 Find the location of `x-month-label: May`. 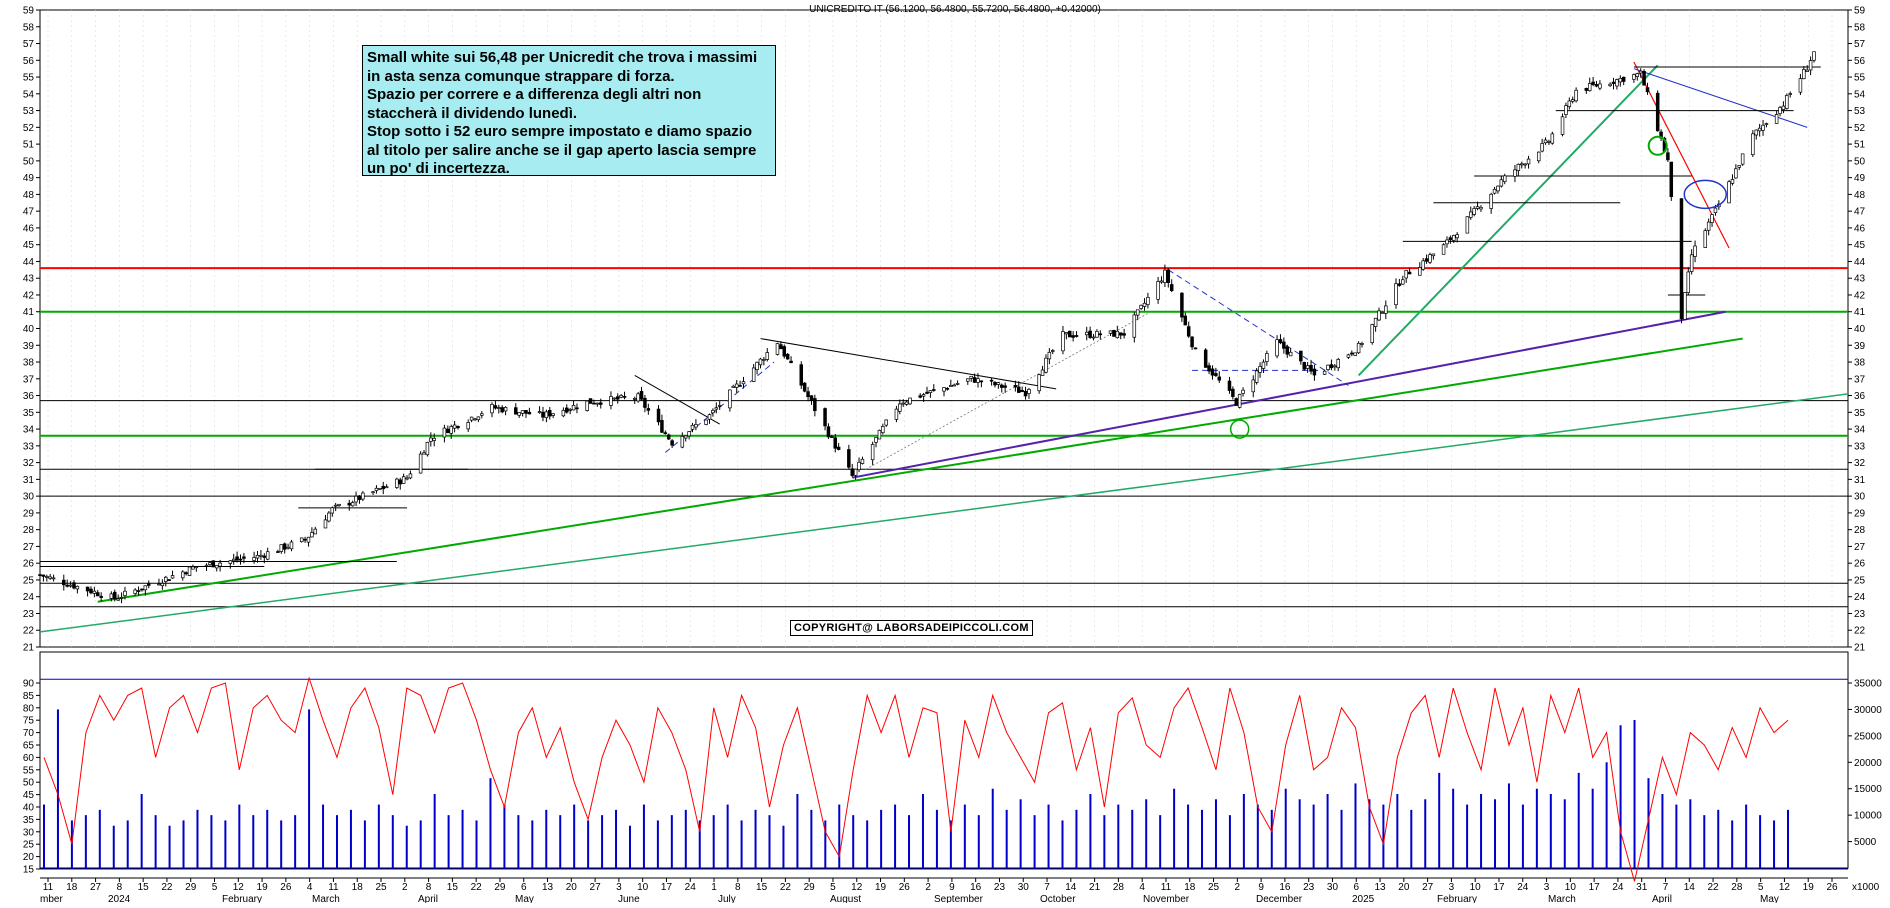

x-month-label: May is located at coordinates (1769, 898).